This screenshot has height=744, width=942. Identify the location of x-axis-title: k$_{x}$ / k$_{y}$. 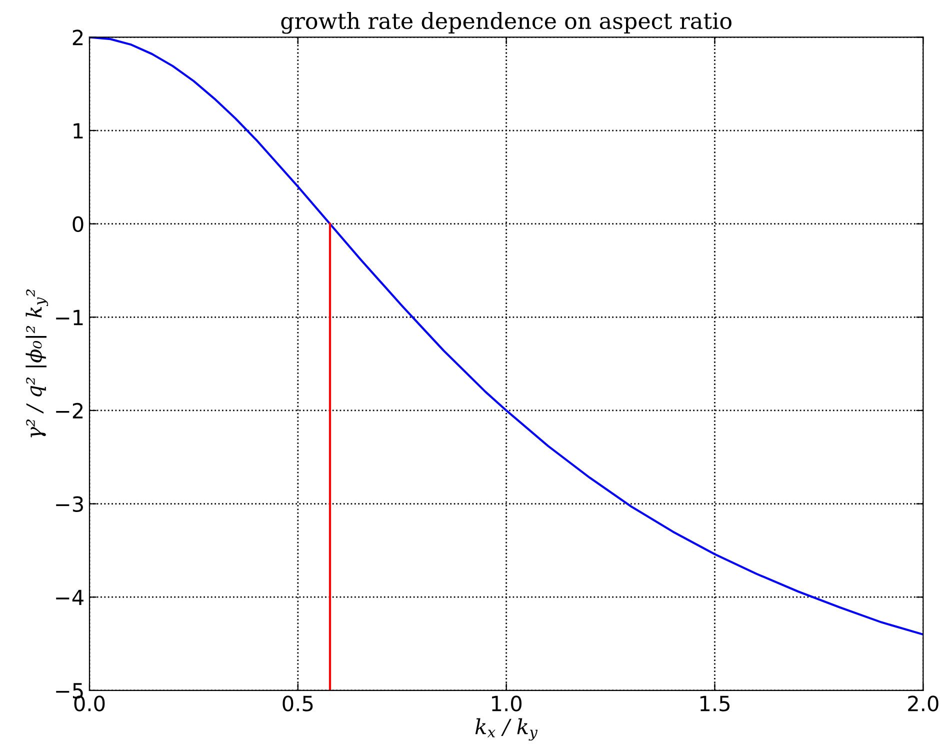
(506, 729).